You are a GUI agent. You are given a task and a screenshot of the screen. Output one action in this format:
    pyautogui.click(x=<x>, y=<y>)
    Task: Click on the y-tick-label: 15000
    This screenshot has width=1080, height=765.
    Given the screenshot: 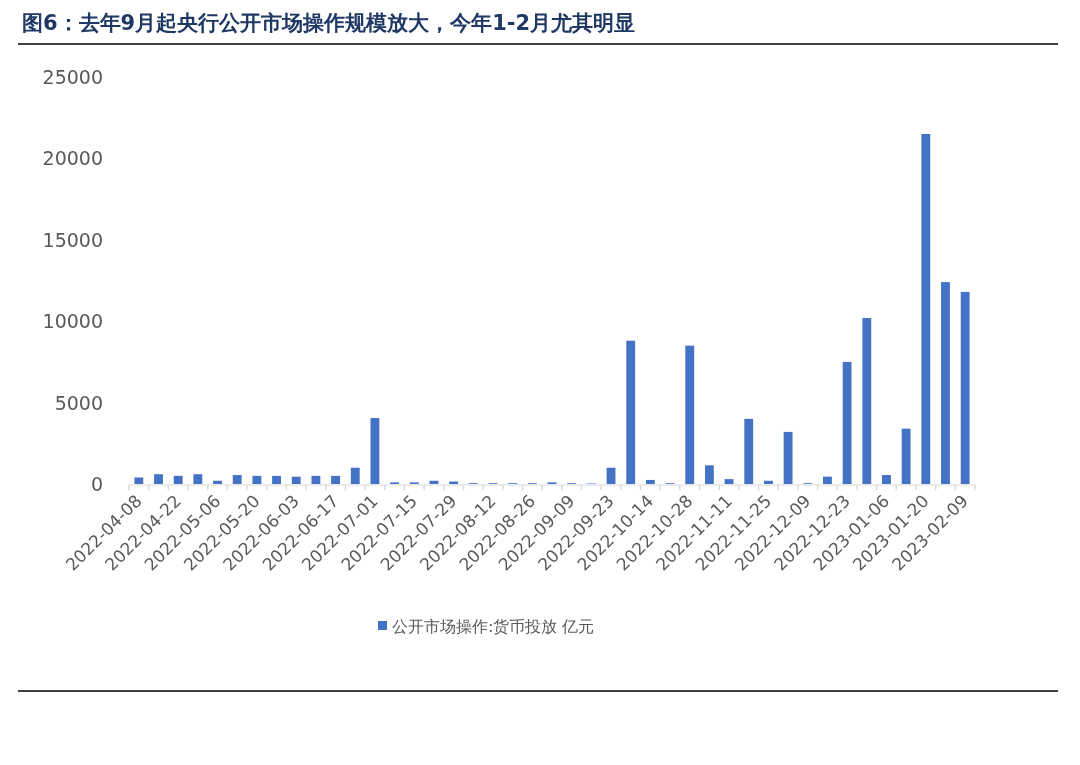 What is the action you would take?
    pyautogui.click(x=72, y=239)
    